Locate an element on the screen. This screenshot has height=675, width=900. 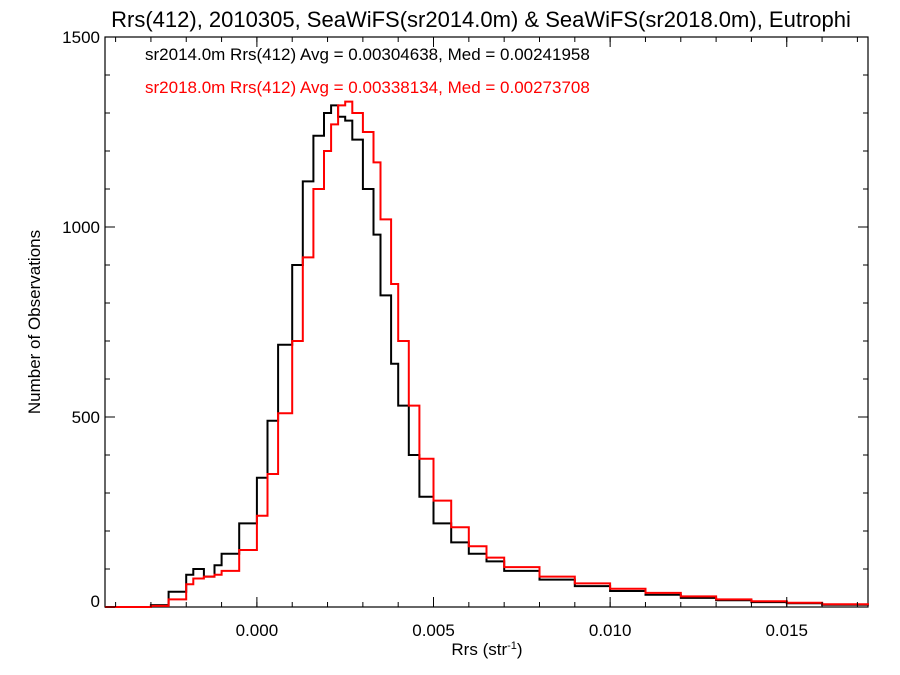
y-tick-label: 1000 is located at coordinates (81, 227).